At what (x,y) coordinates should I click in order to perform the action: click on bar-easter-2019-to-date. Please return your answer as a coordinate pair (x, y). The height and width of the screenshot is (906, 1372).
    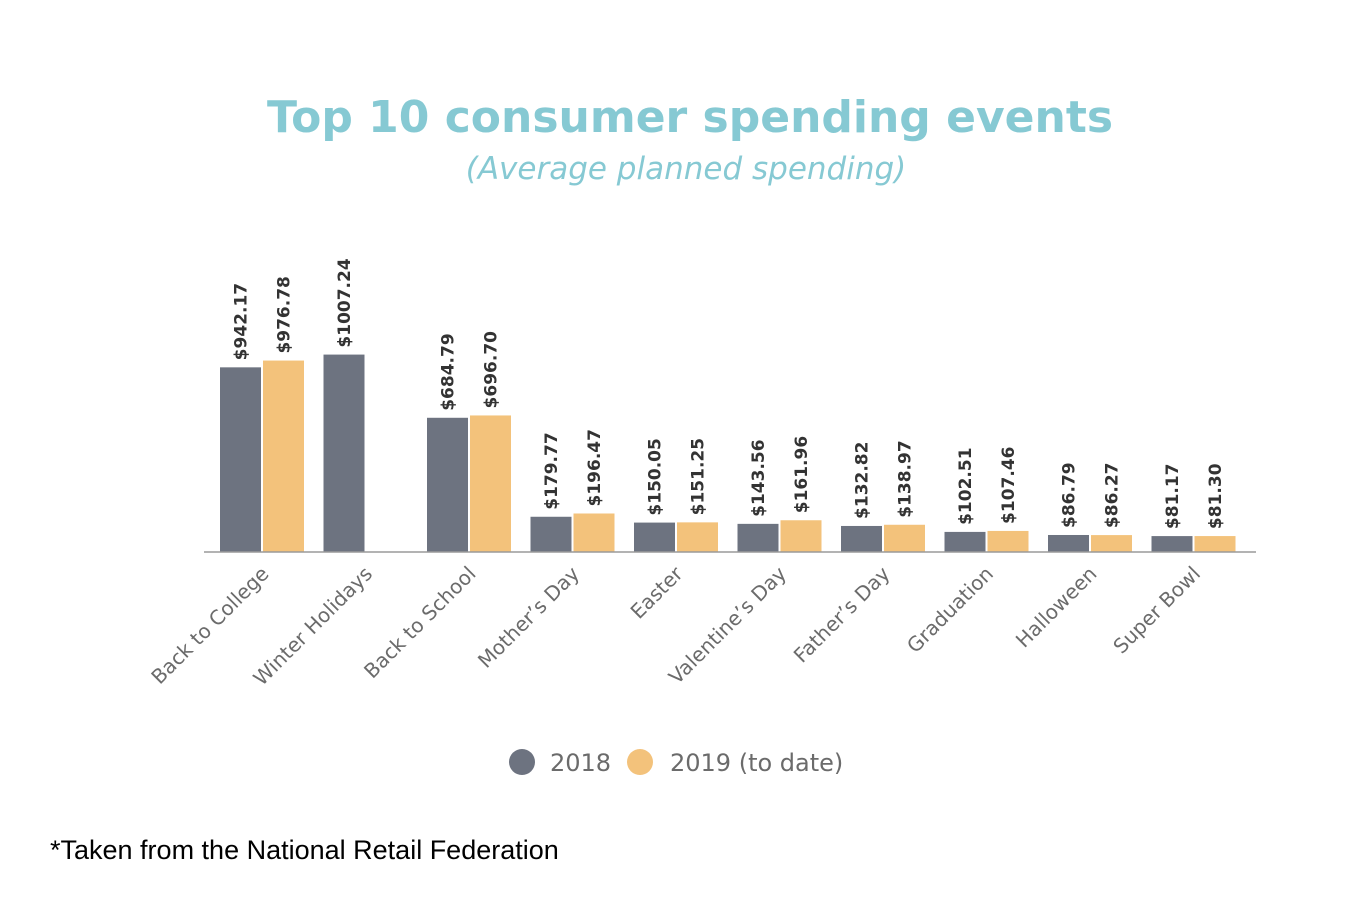
    Looking at the image, I should click on (697, 537).